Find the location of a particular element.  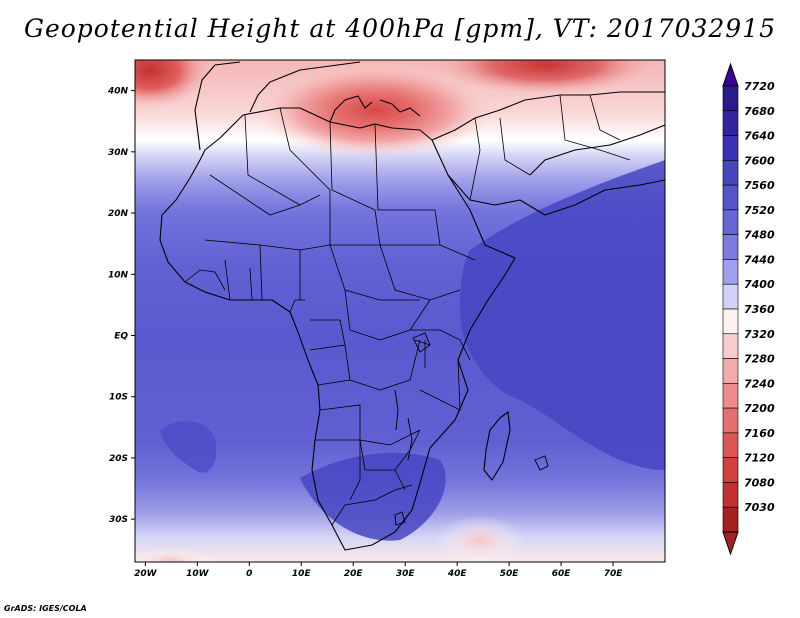

colorbar-label: 7080 is located at coordinates (759, 482).